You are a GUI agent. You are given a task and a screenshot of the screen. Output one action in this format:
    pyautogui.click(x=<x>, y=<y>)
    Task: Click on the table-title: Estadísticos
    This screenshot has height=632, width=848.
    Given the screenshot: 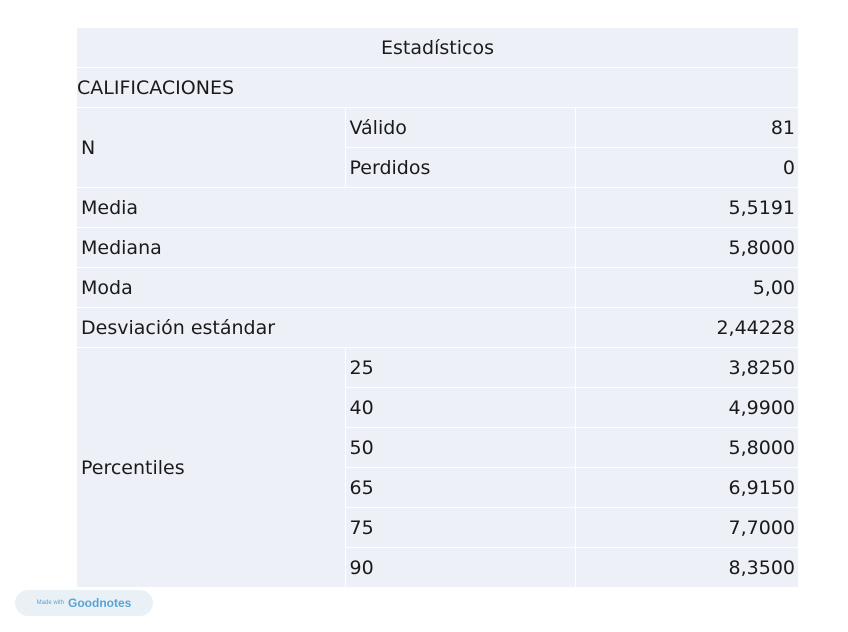 What is the action you would take?
    pyautogui.click(x=438, y=48)
    